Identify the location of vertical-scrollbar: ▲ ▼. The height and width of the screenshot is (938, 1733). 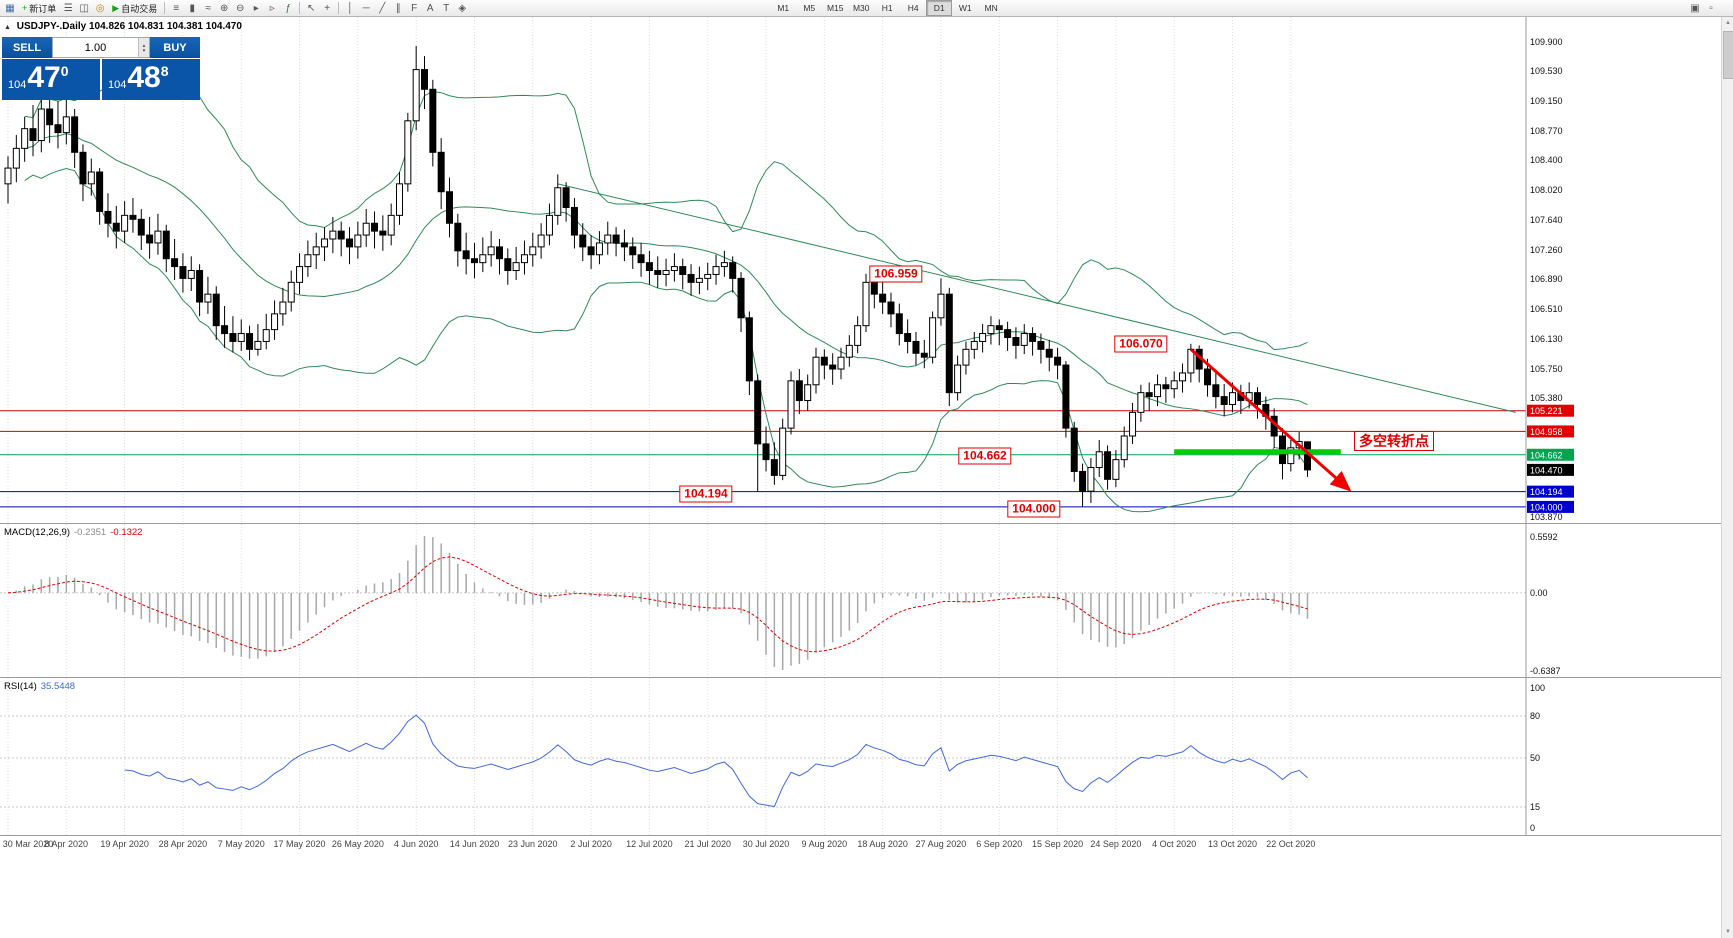
(1727, 477).